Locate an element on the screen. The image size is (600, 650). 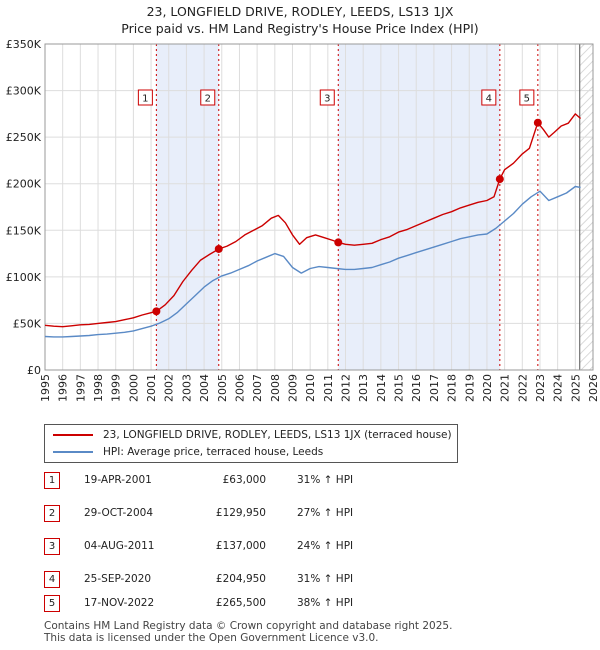
sale-hpi: 24% ↑ HPI is located at coordinates (325, 546).